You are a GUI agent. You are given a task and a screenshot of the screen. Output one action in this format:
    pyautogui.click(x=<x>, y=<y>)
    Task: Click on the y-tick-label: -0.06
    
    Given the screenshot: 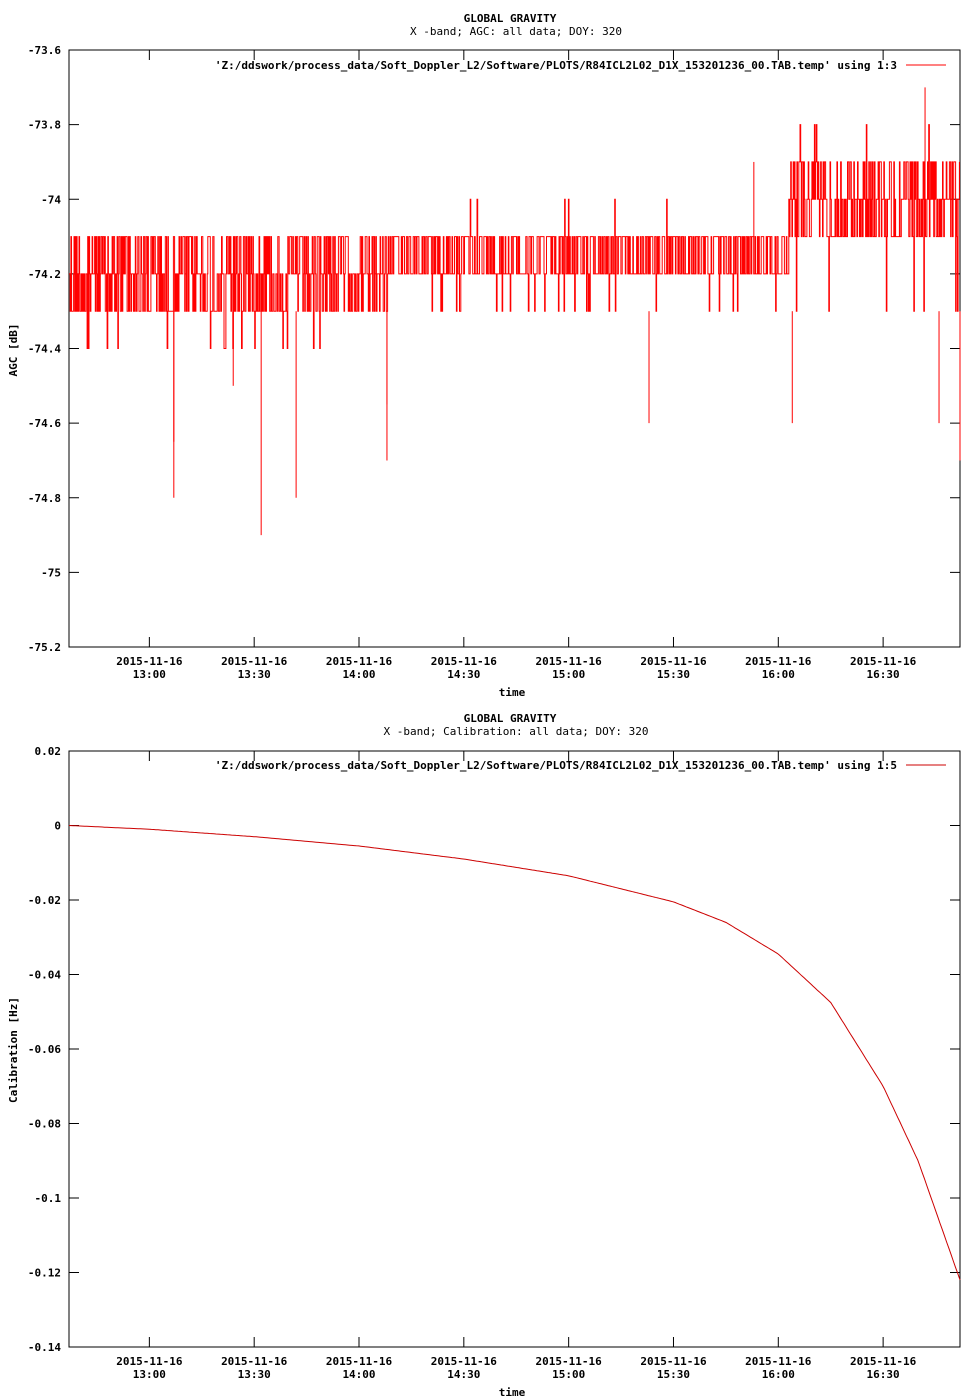 What is the action you would take?
    pyautogui.click(x=44, y=1049)
    